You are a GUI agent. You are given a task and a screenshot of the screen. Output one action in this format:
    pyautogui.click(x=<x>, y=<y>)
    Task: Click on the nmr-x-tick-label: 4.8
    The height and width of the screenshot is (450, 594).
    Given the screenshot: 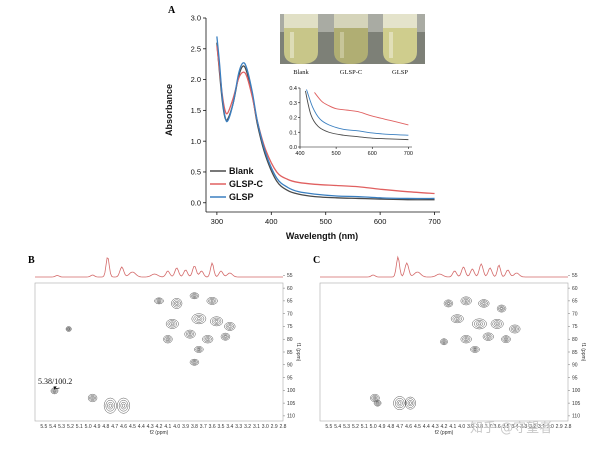 What is the action you would take?
    pyautogui.click(x=390, y=427)
    